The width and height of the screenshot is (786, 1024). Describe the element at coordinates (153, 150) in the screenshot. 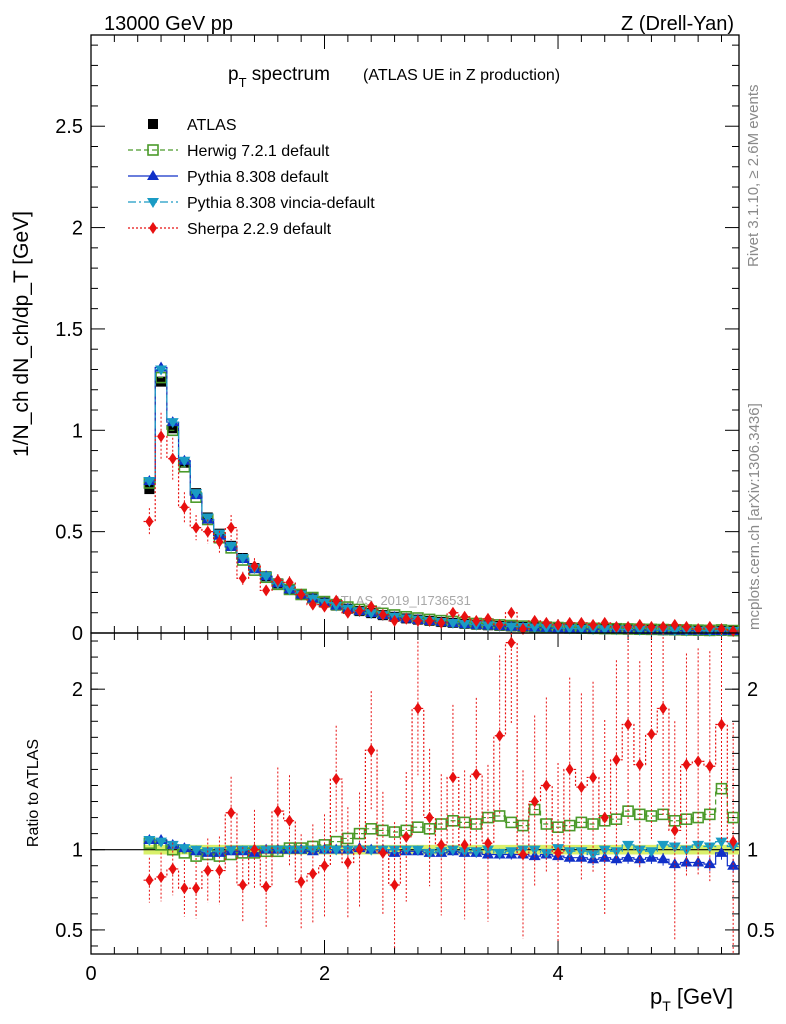

I see `legend-marker` at that location.